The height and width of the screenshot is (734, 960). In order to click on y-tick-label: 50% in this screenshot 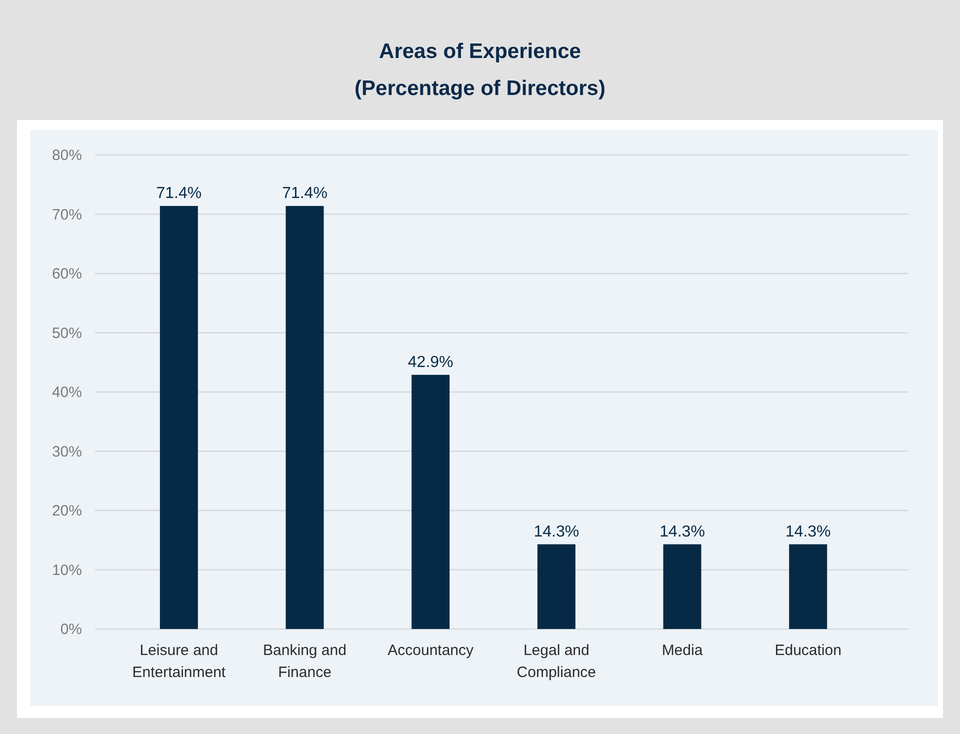, I will do `click(67, 333)`.